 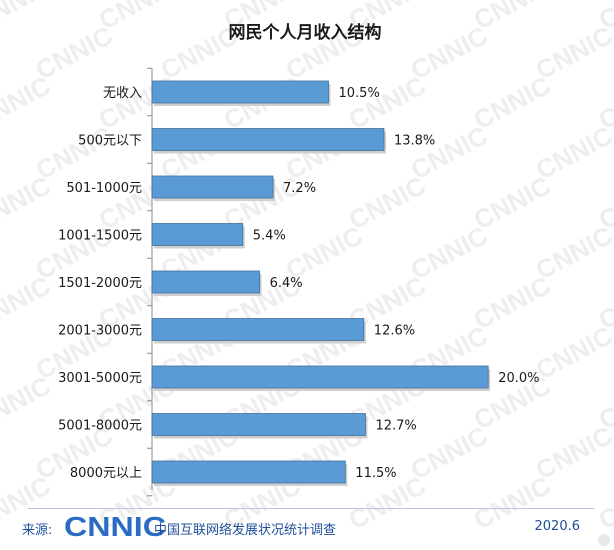 I want to click on category-label-1: 500元以下, so click(x=110, y=141).